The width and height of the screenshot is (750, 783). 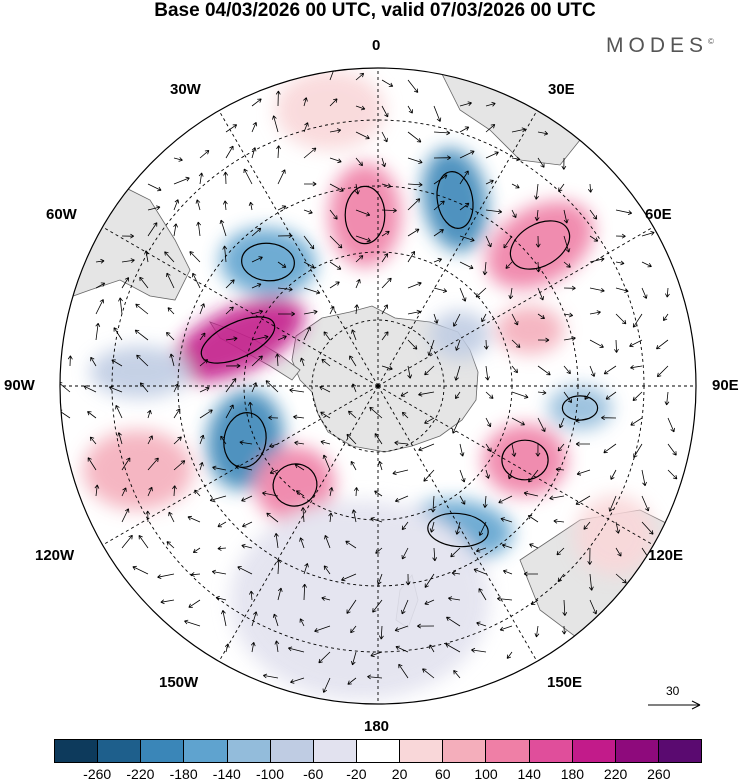 What do you see at coordinates (19, 385) in the screenshot?
I see `label-90w: 90W` at bounding box center [19, 385].